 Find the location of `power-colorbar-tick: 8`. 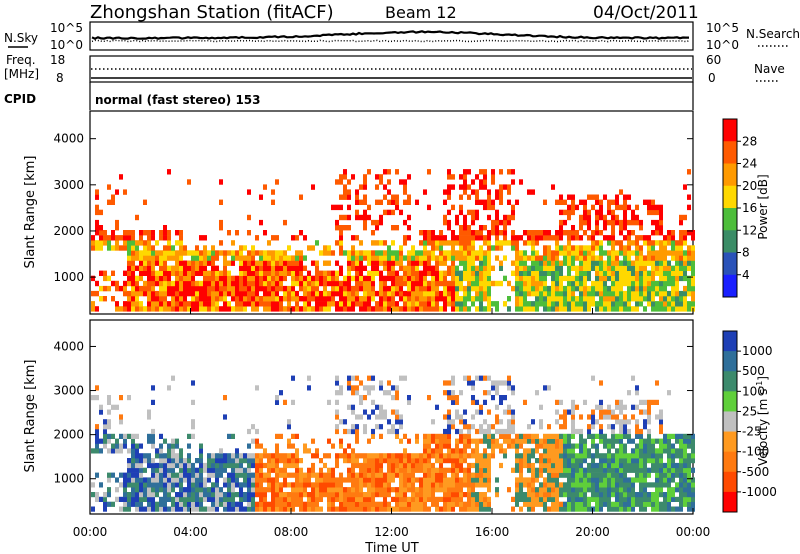

power-colorbar-tick: 8 is located at coordinates (746, 253).